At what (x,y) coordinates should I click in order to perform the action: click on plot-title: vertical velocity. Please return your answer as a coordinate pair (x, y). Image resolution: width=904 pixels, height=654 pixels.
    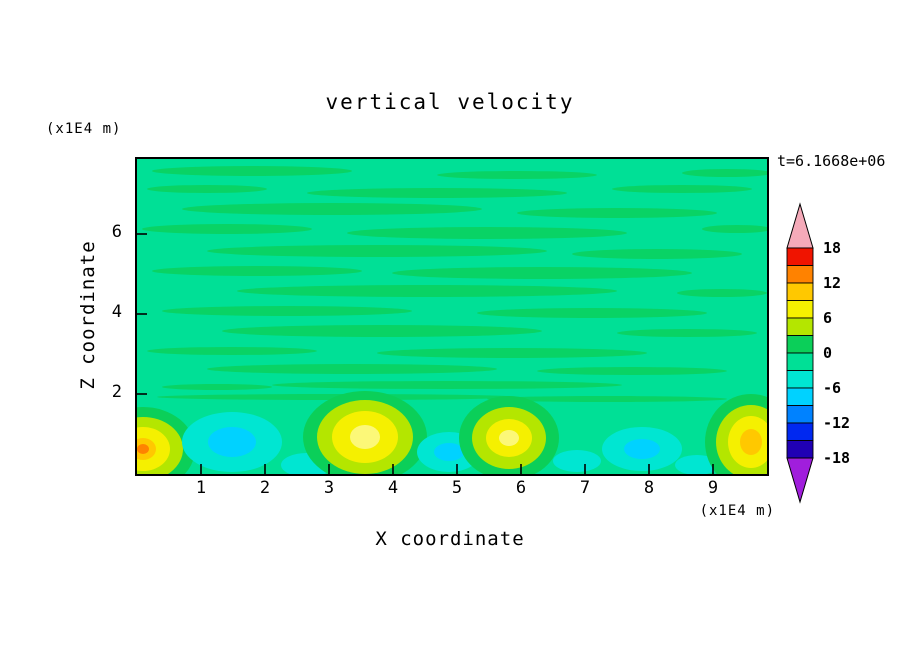
    Looking at the image, I should click on (450, 102).